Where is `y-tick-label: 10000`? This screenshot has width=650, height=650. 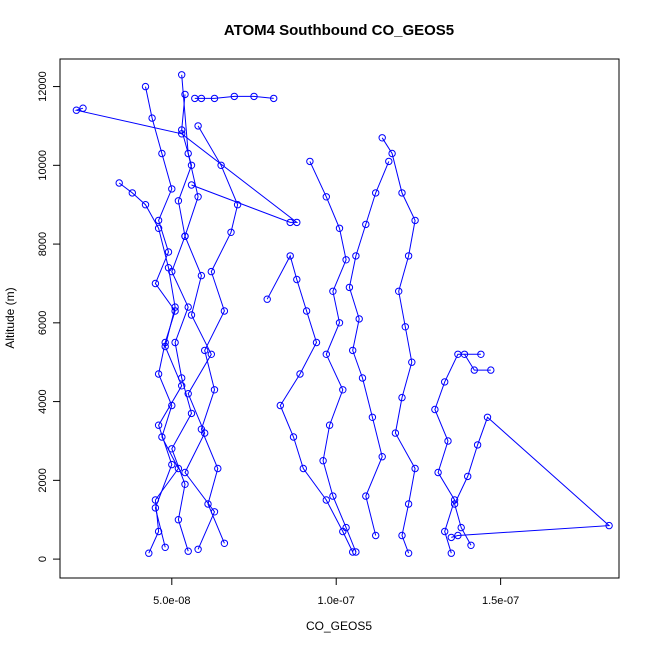
y-tick-label: 10000 is located at coordinates (43, 165).